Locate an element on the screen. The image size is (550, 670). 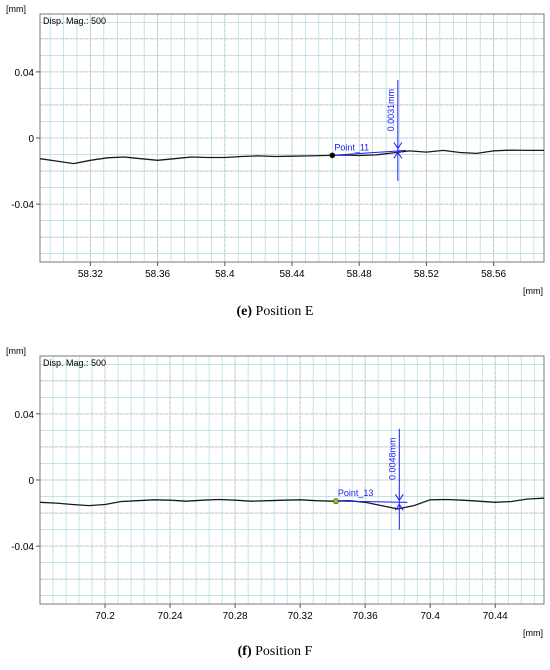
point-label: Point_13 is located at coordinates (356, 493).